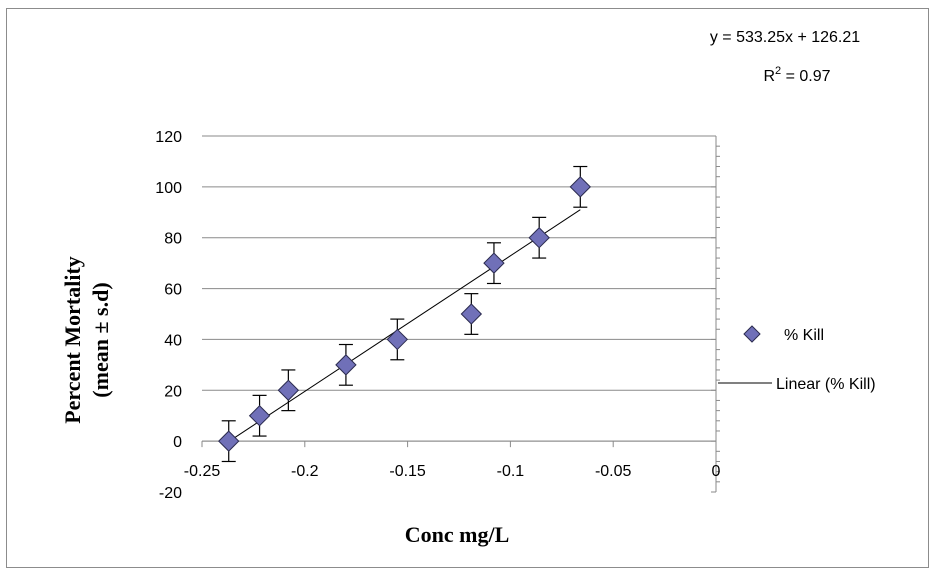 The image size is (936, 572). What do you see at coordinates (100, 339) in the screenshot?
I see `y-axis-title-line2: (mean ± s.d)` at bounding box center [100, 339].